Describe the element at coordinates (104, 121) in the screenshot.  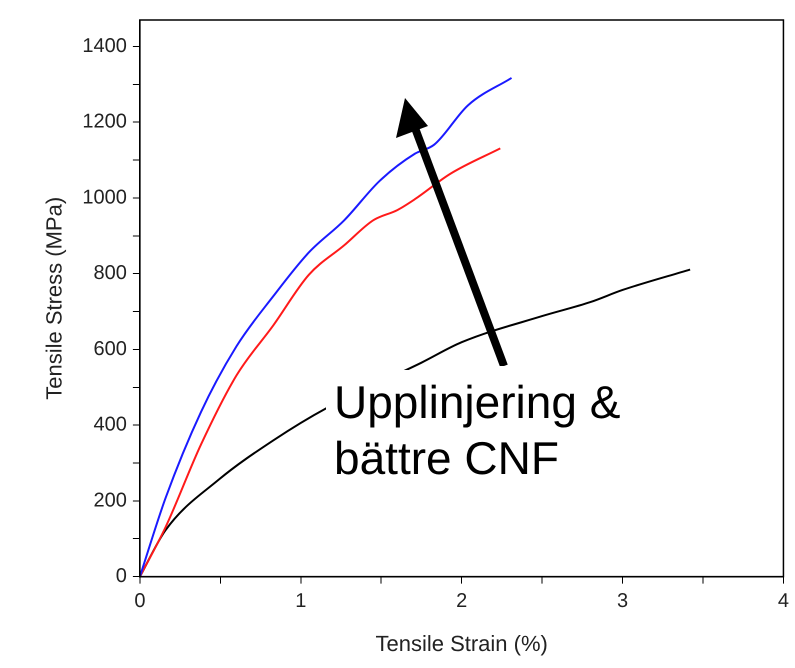
I see `y-tick-label: 1200` at that location.